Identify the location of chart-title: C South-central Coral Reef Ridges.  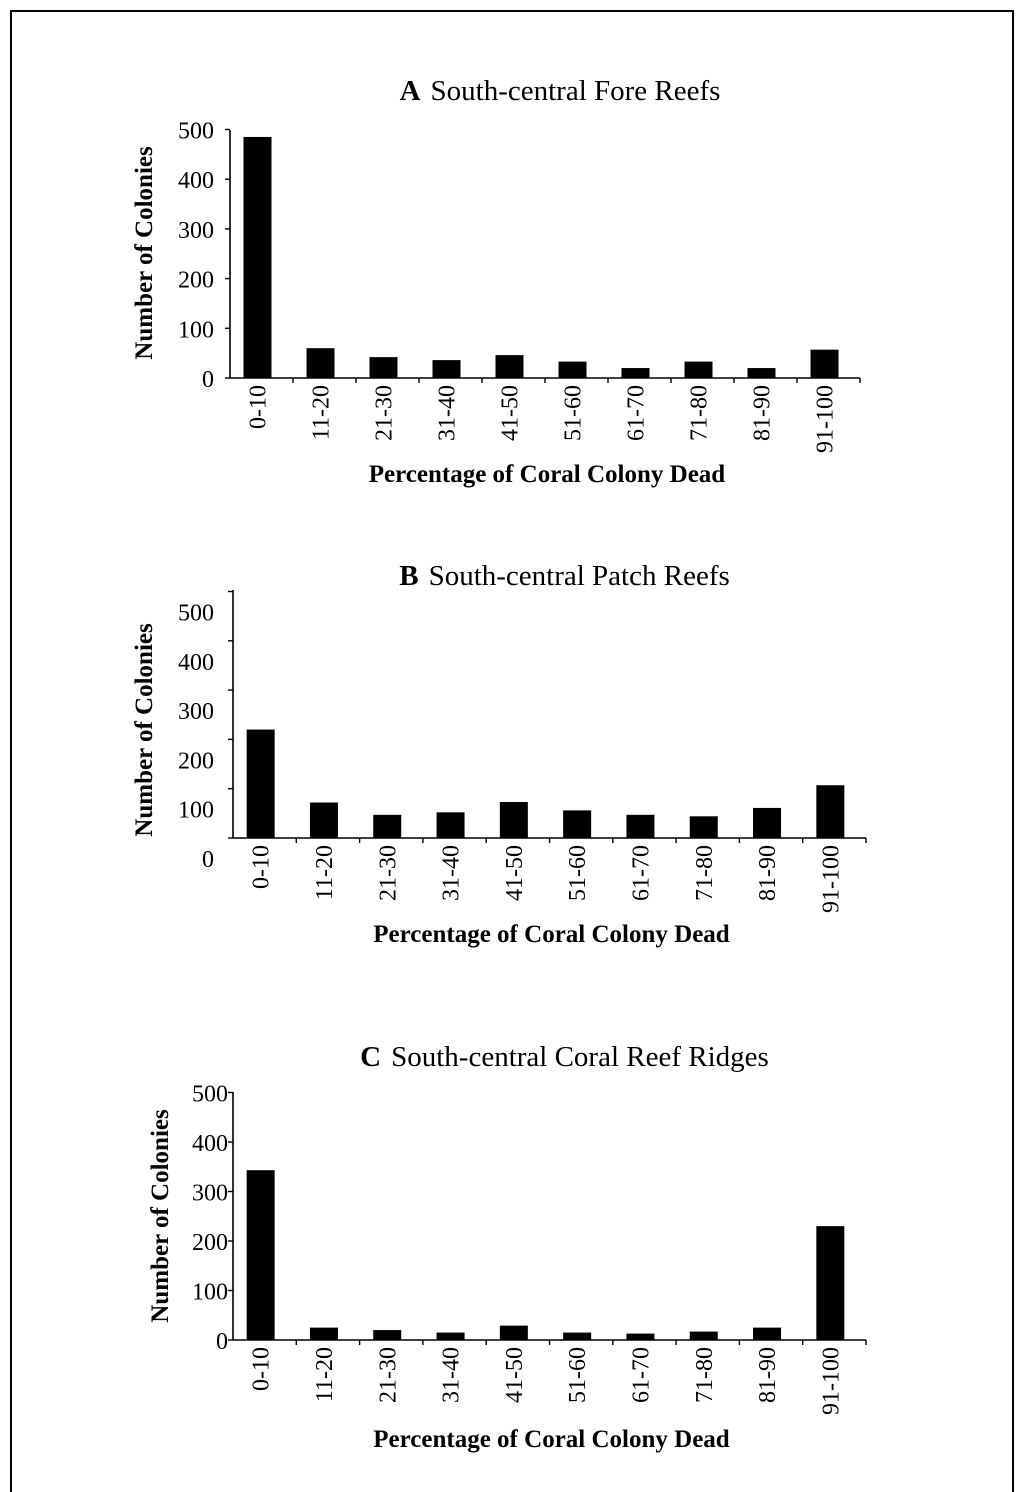
(564, 1057).